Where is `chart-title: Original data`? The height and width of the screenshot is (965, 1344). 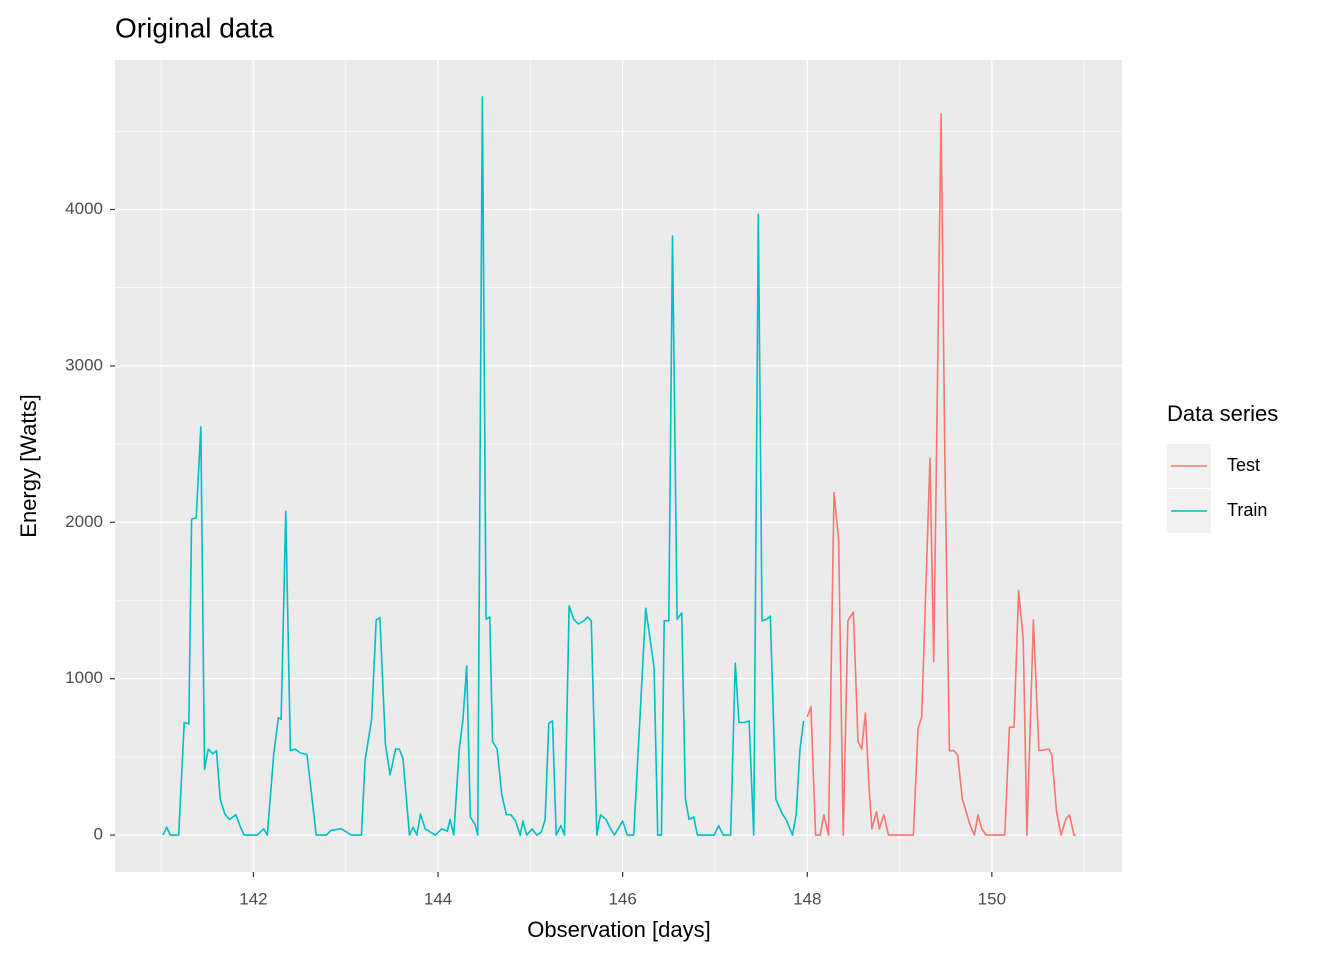
chart-title: Original data is located at coordinates (194, 27).